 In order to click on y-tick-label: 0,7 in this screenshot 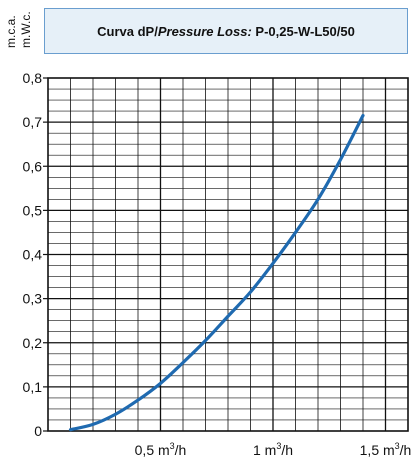, I will do `click(33, 122)`.